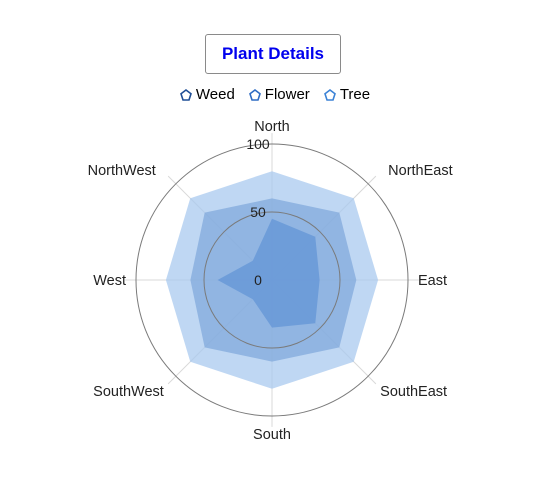 This screenshot has height=477, width=550. What do you see at coordinates (128, 392) in the screenshot?
I see `axis-label: SouthWest` at bounding box center [128, 392].